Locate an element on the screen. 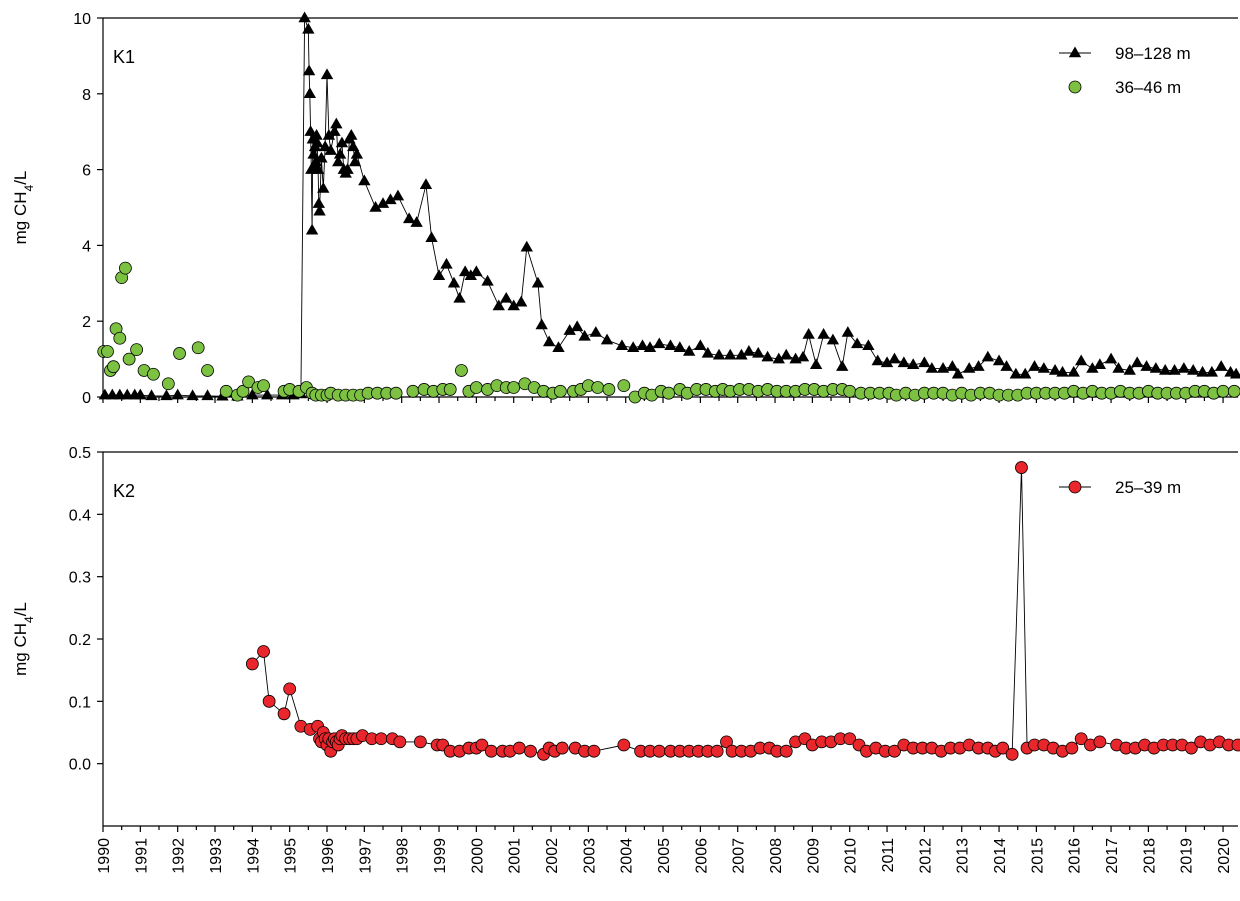 The image size is (1240, 901). x-tick-label: 2019 is located at coordinates (1187, 856).